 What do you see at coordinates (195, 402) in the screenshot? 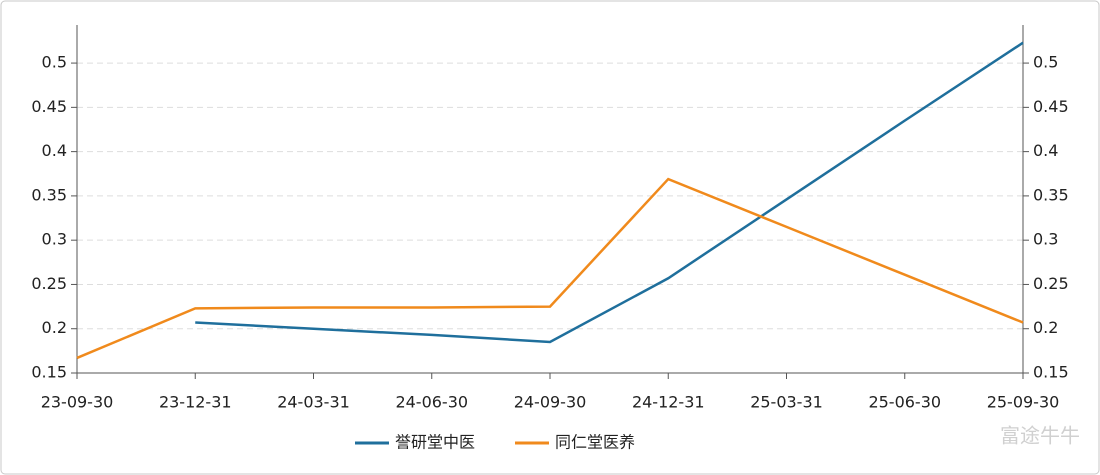
I see `x-tick-label: 23-12-31` at bounding box center [195, 402].